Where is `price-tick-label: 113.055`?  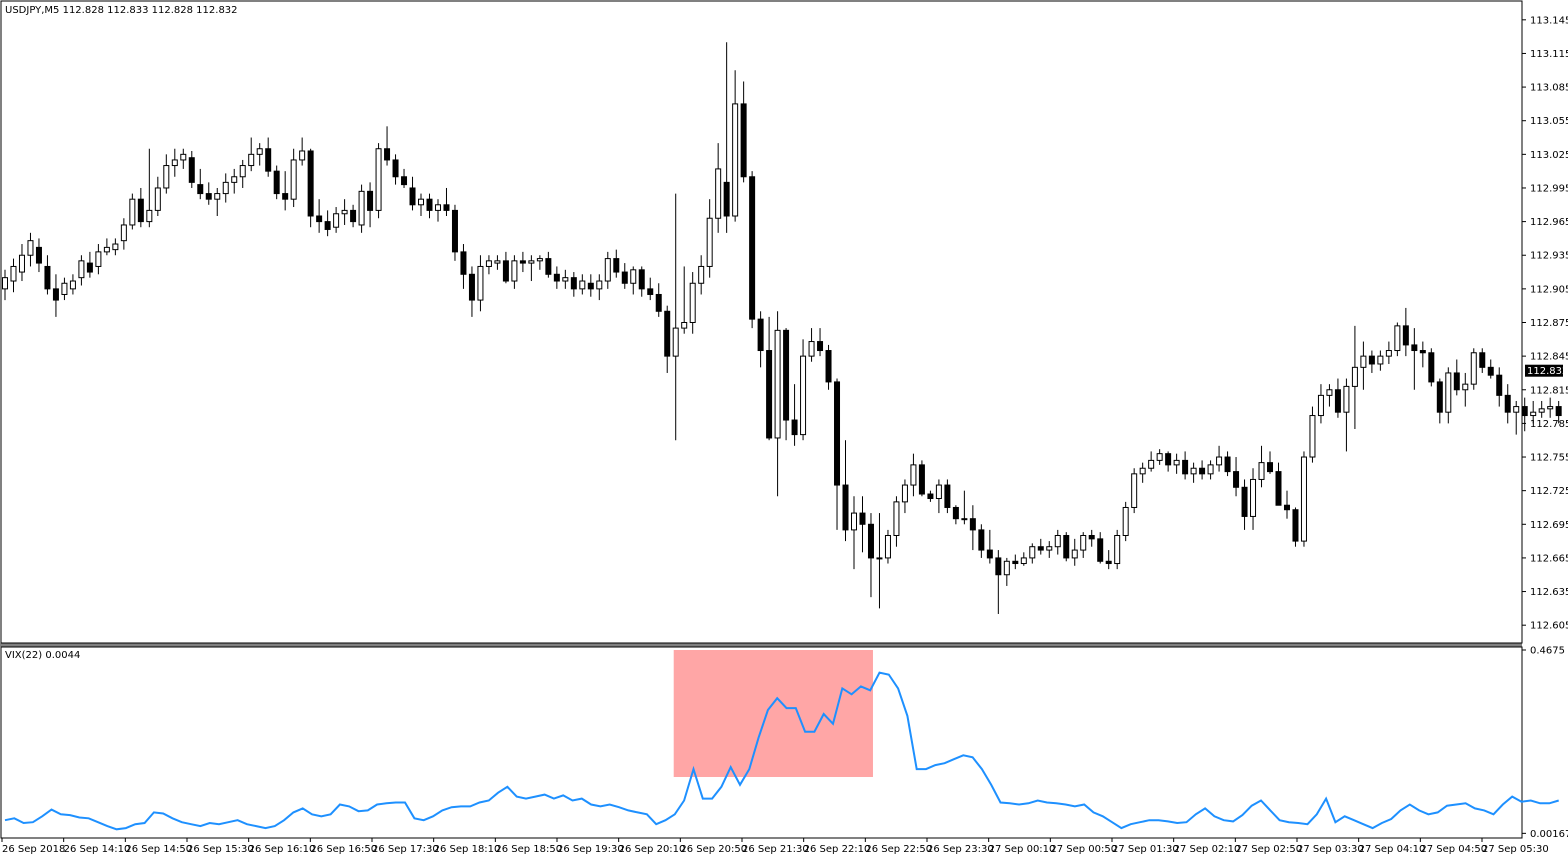 price-tick-label: 113.055 is located at coordinates (1549, 121).